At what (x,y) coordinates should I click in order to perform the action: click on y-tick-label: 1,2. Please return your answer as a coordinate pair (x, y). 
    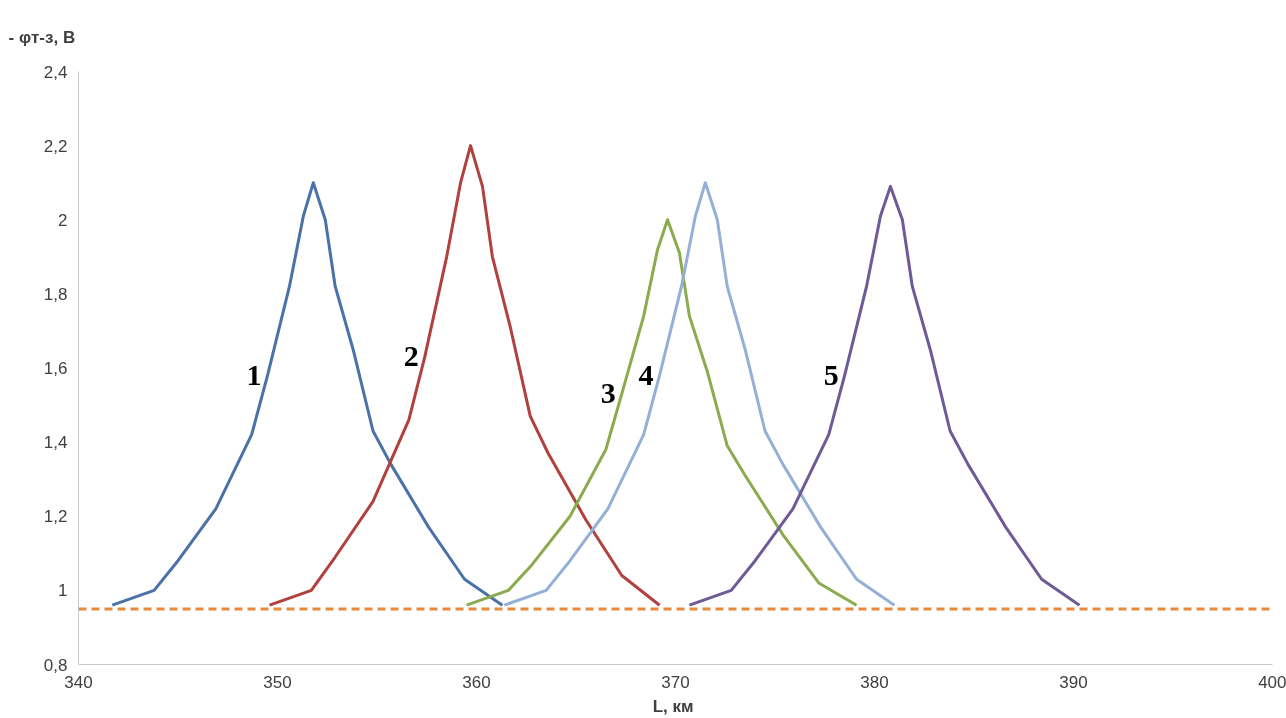
    Looking at the image, I should click on (55, 517).